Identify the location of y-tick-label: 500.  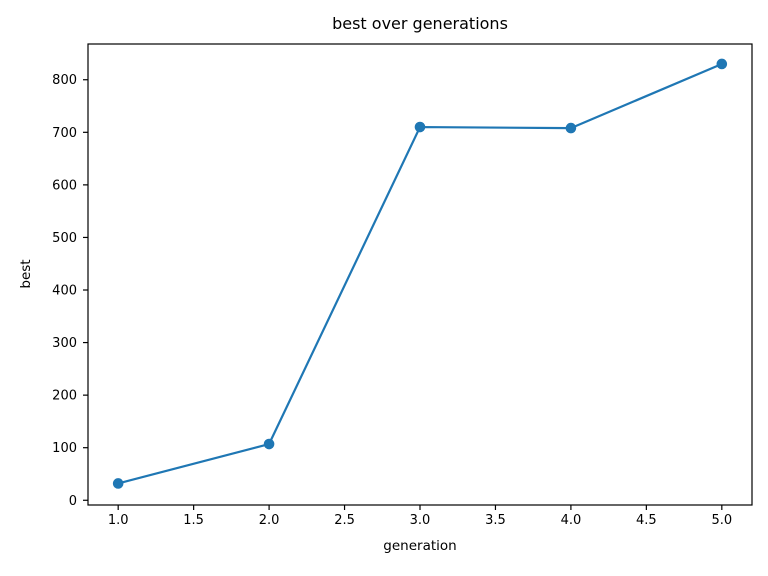
(64, 238).